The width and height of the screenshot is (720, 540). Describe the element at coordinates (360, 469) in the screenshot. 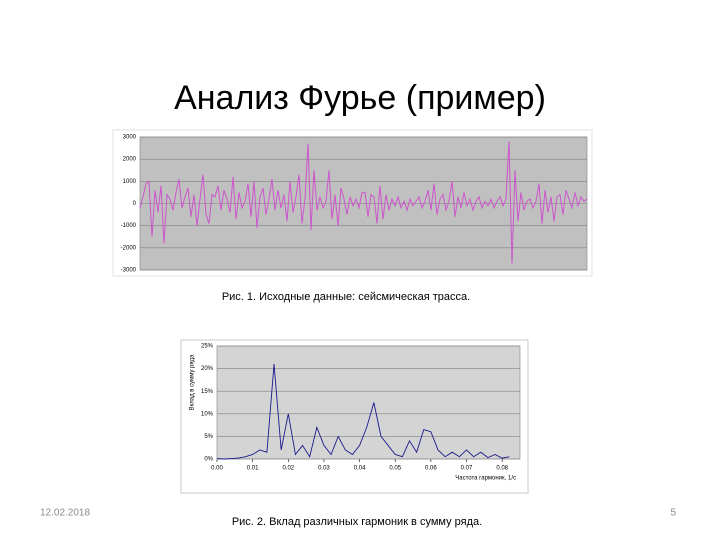

I see `x-tick-label: 0.04` at that location.